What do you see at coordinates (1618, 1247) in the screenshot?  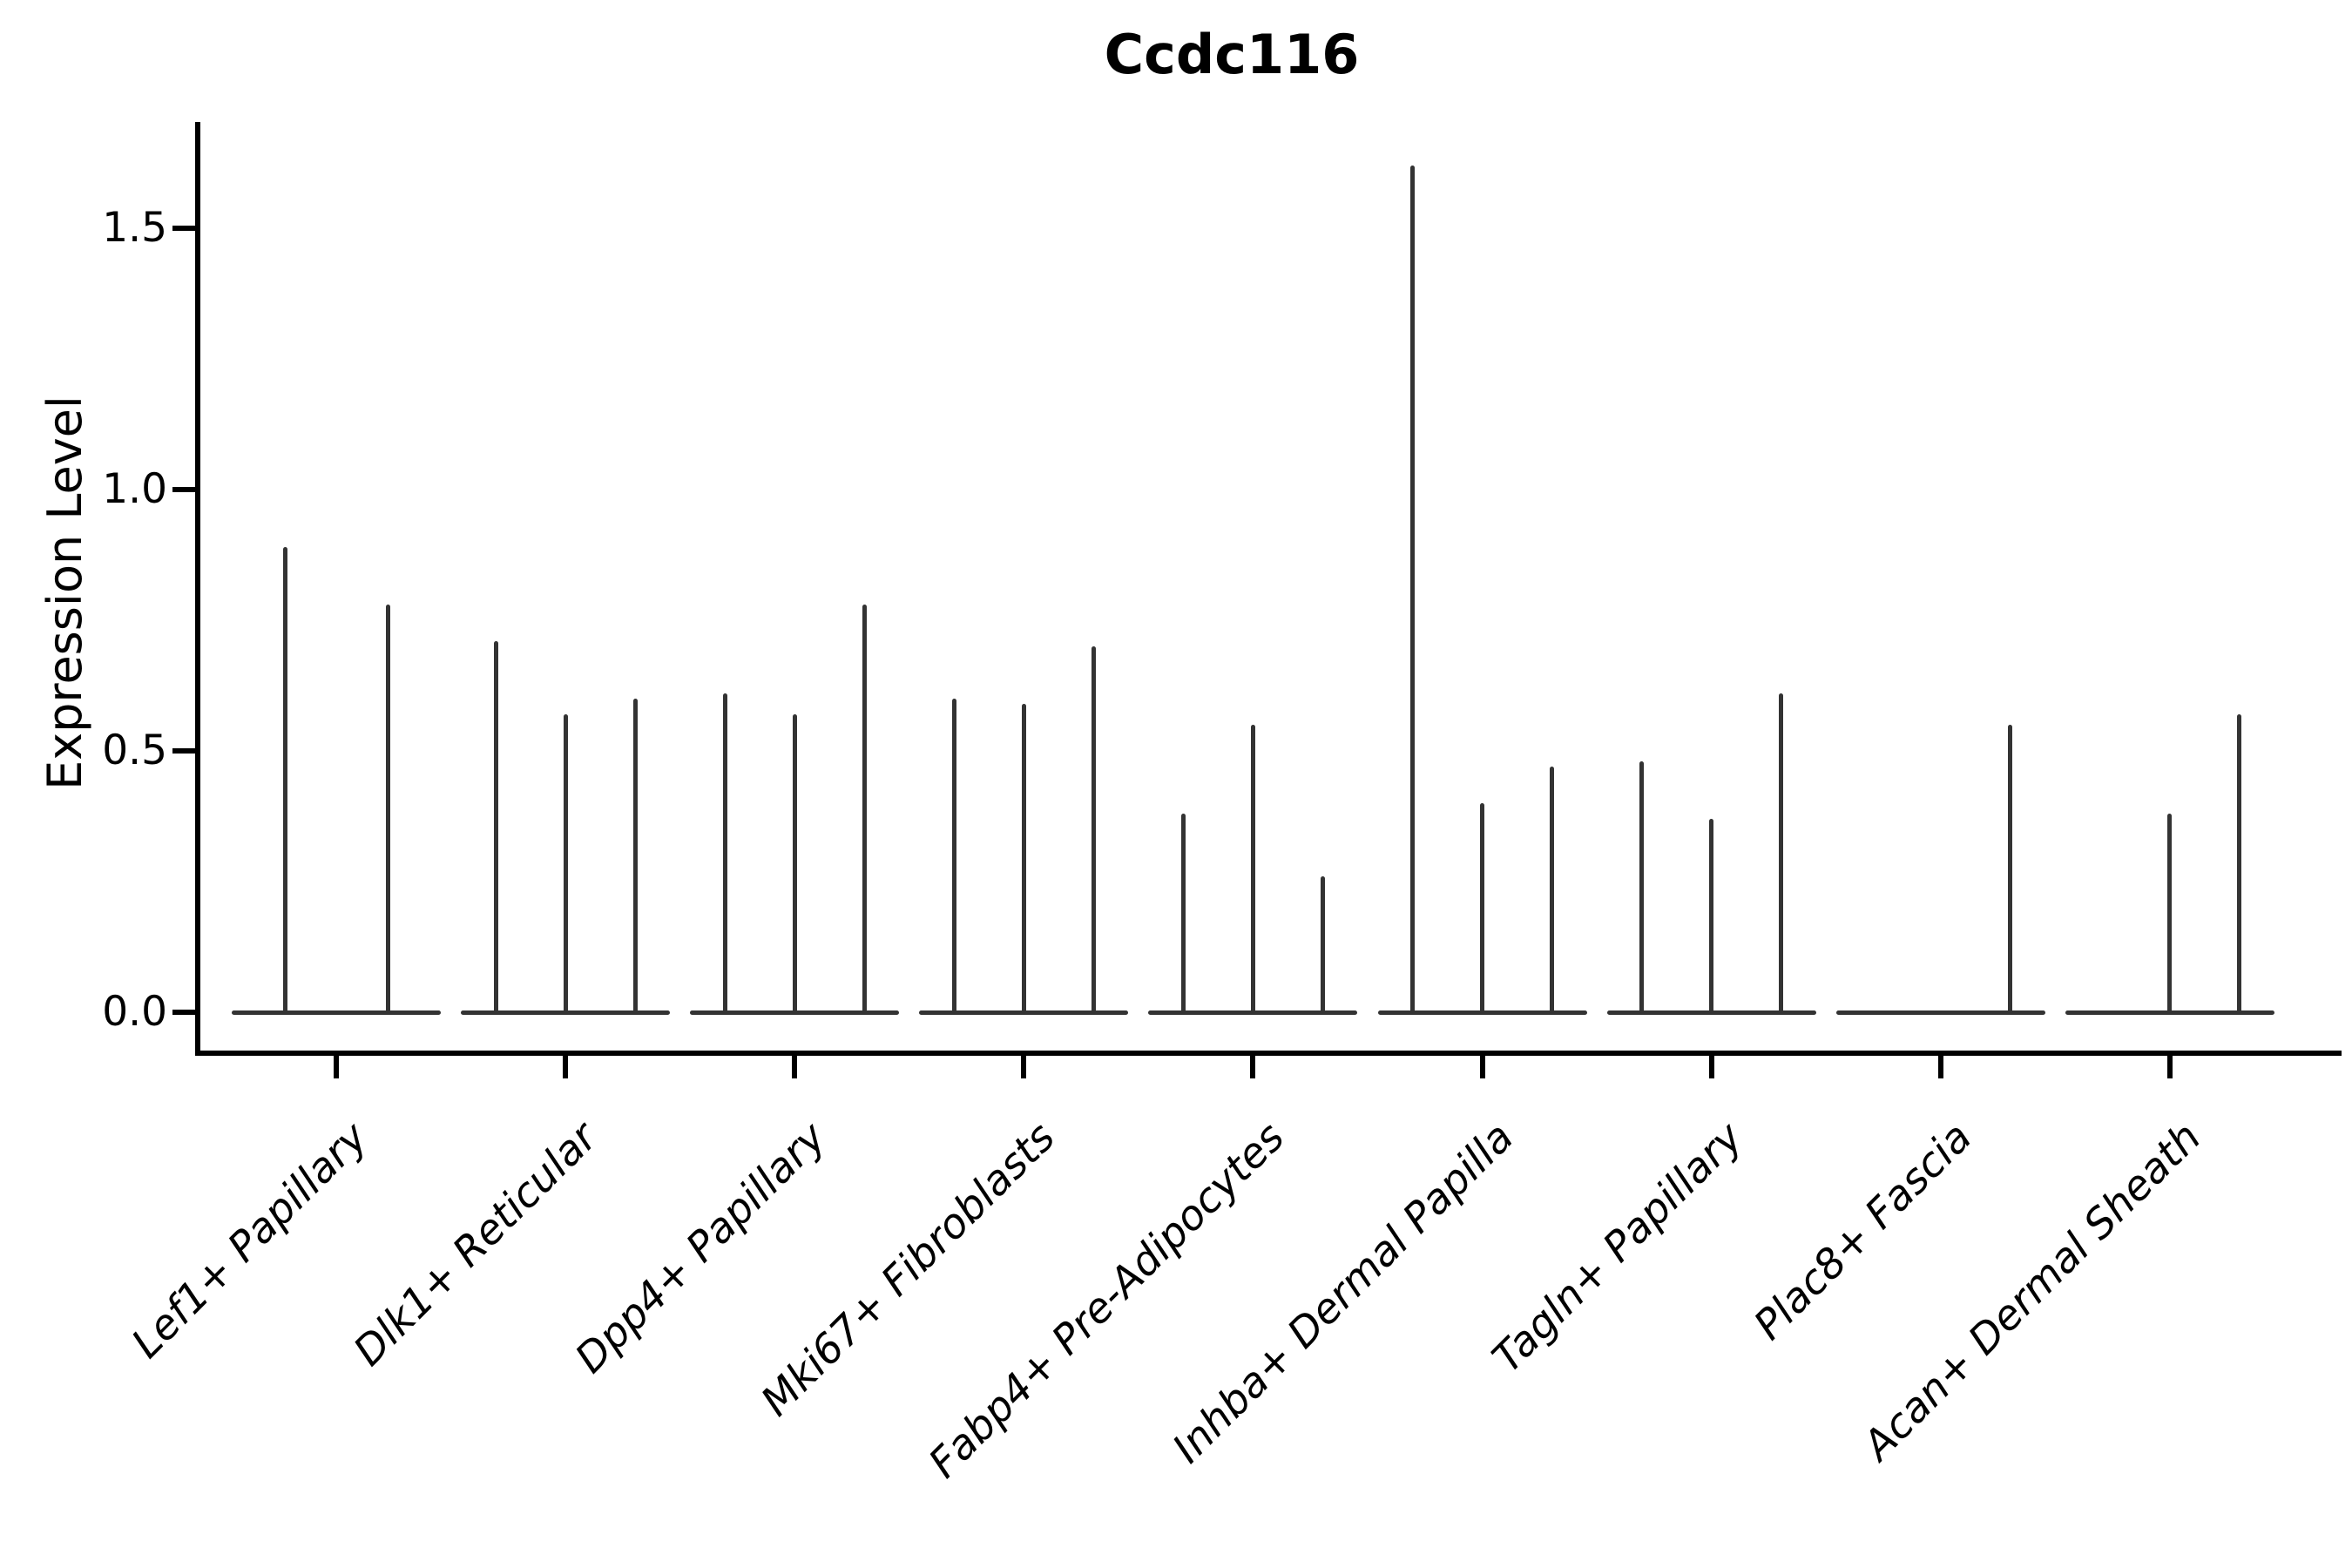 I see `x-tick-label: Tagln+ Papillary` at bounding box center [1618, 1247].